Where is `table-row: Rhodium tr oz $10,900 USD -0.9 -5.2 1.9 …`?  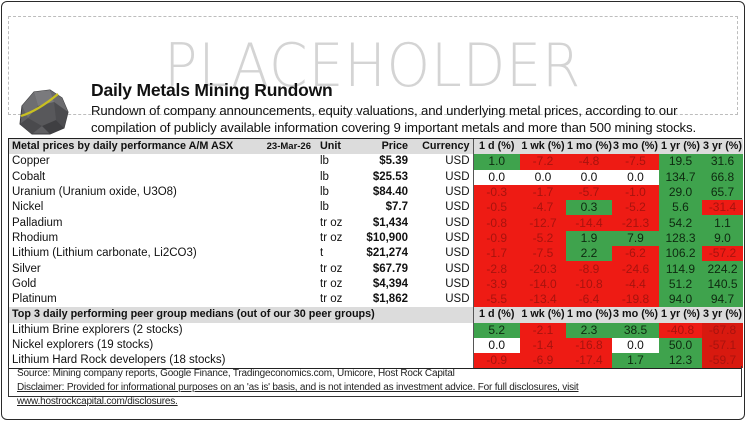 table-row: Rhodium tr oz $10,900 USD -0.9 -5.2 1.9 … is located at coordinates (376, 238).